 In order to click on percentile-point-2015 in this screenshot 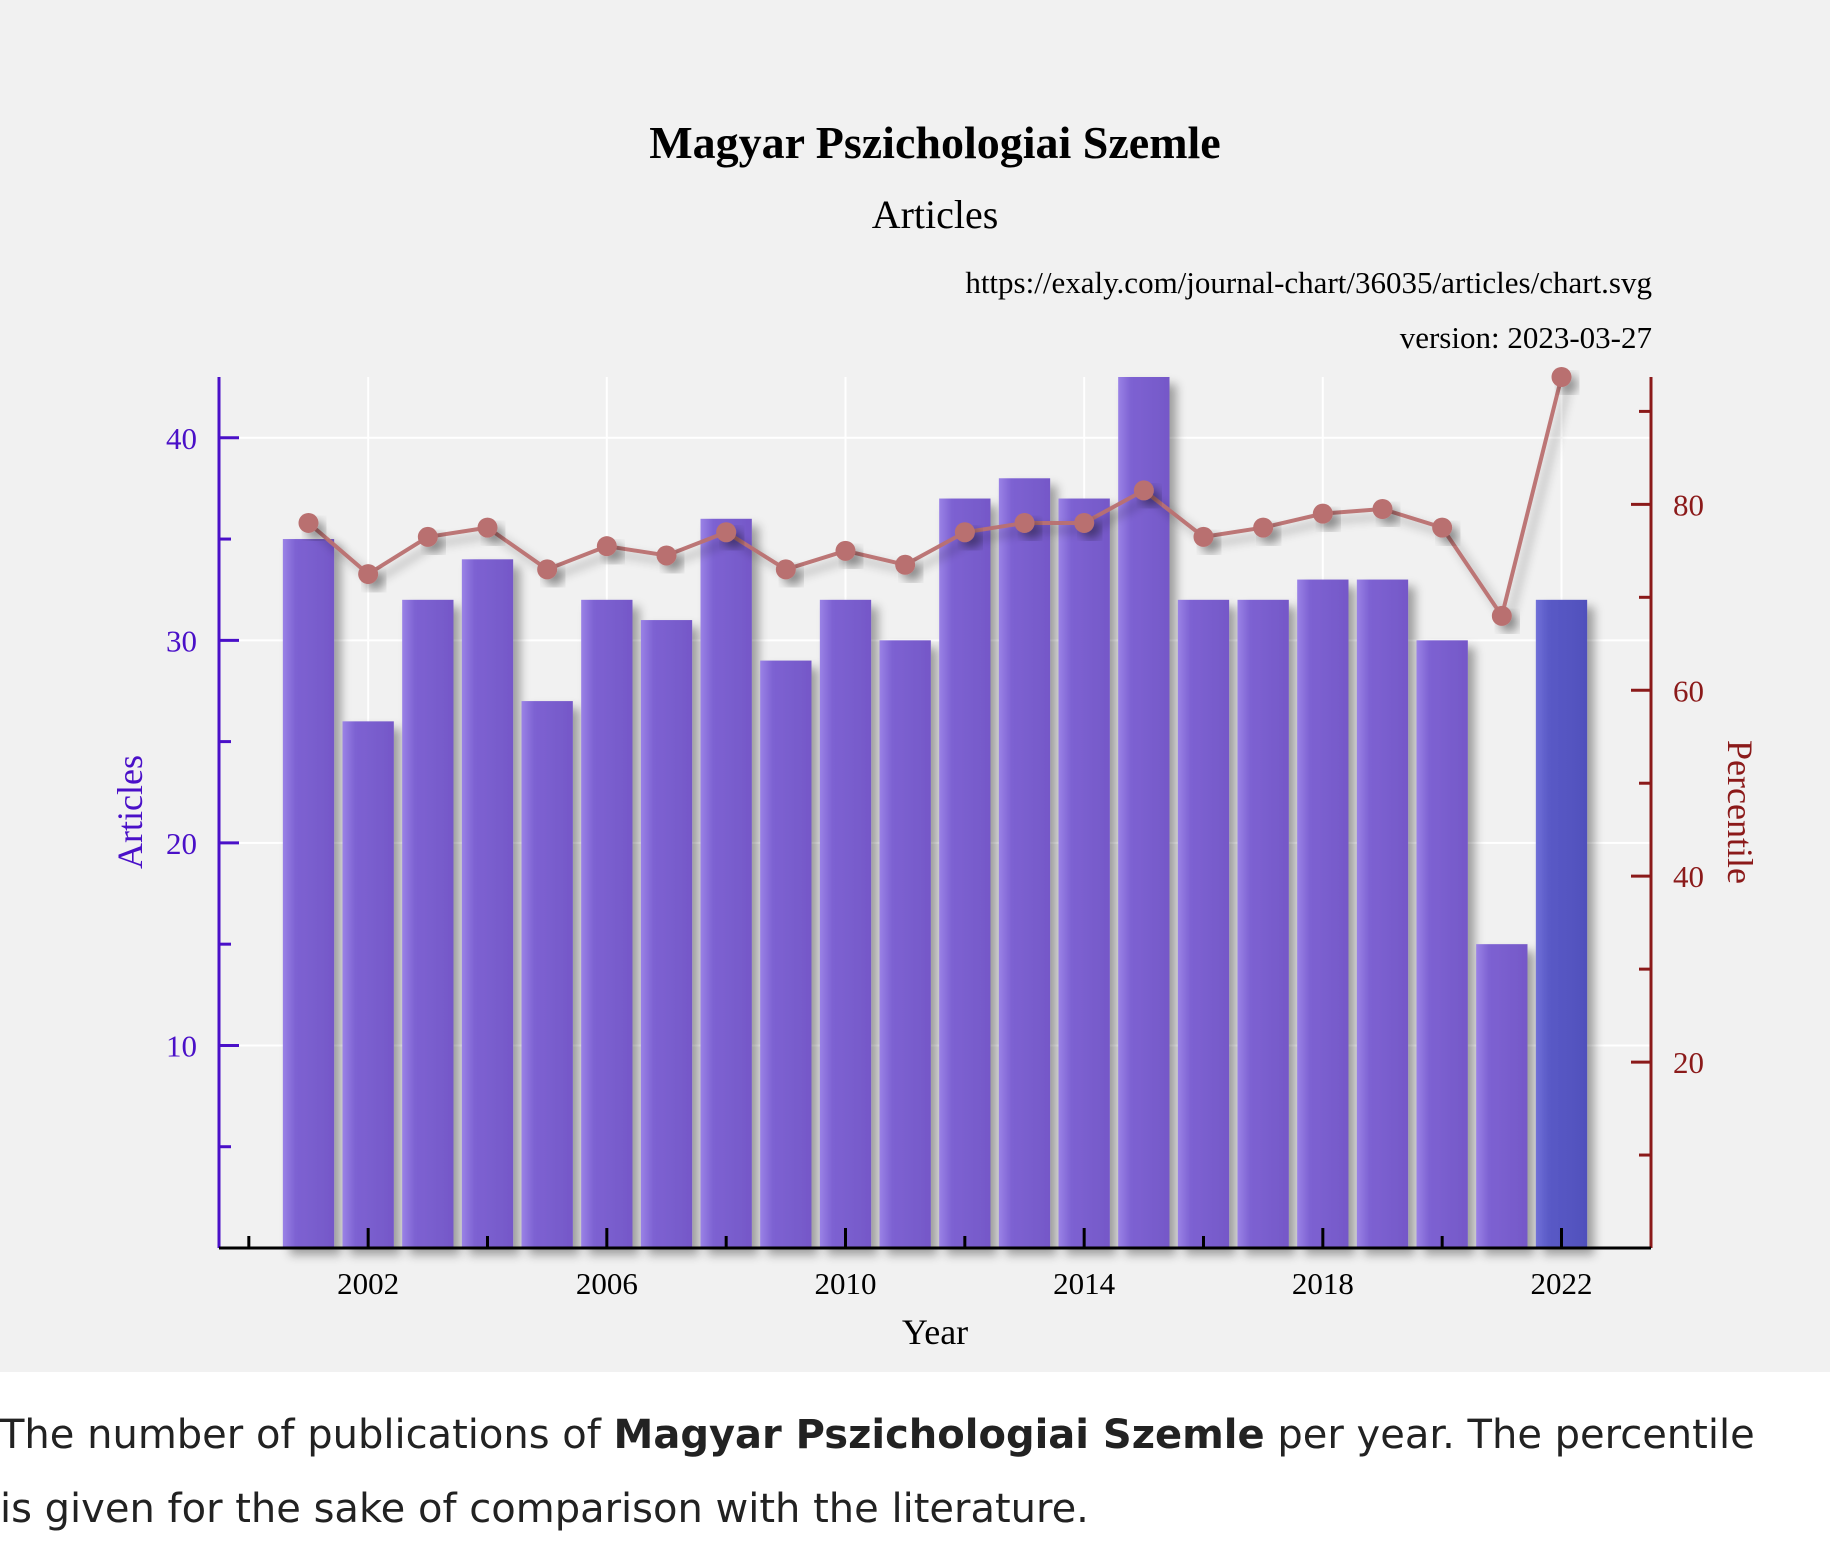, I will do `click(1143, 490)`.